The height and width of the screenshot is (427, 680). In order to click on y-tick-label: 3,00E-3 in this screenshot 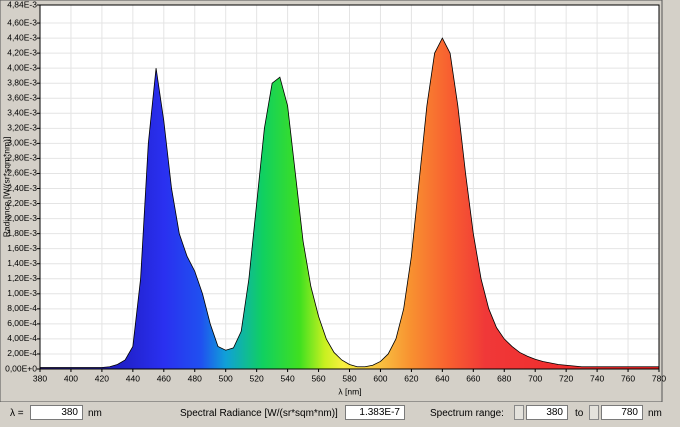, I will do `click(22, 143)`.